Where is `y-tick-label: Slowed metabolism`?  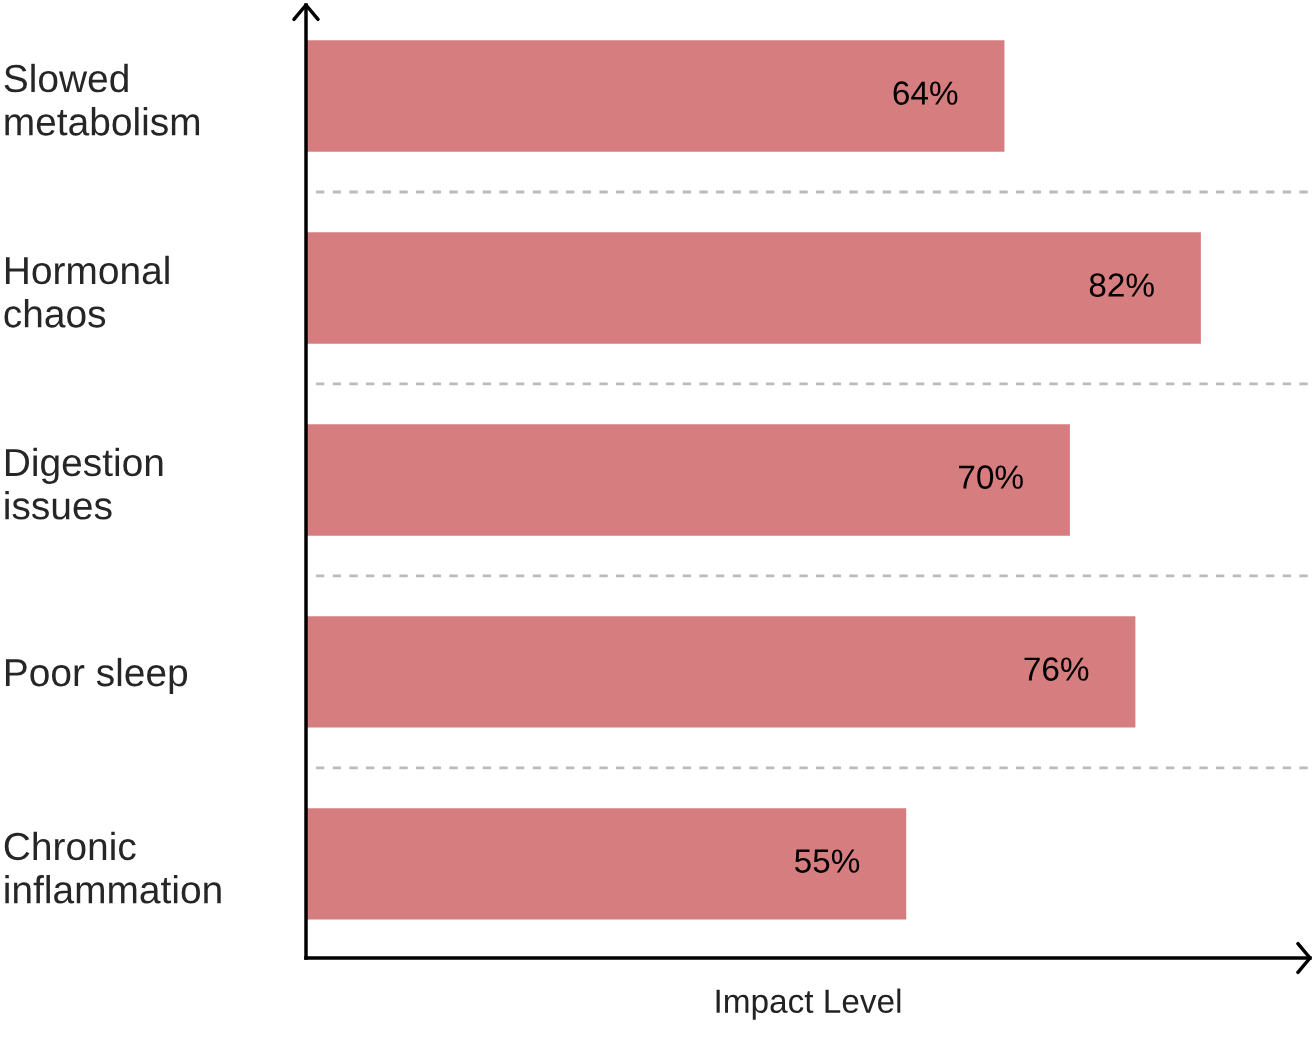
y-tick-label: Slowed metabolism is located at coordinates (102, 99).